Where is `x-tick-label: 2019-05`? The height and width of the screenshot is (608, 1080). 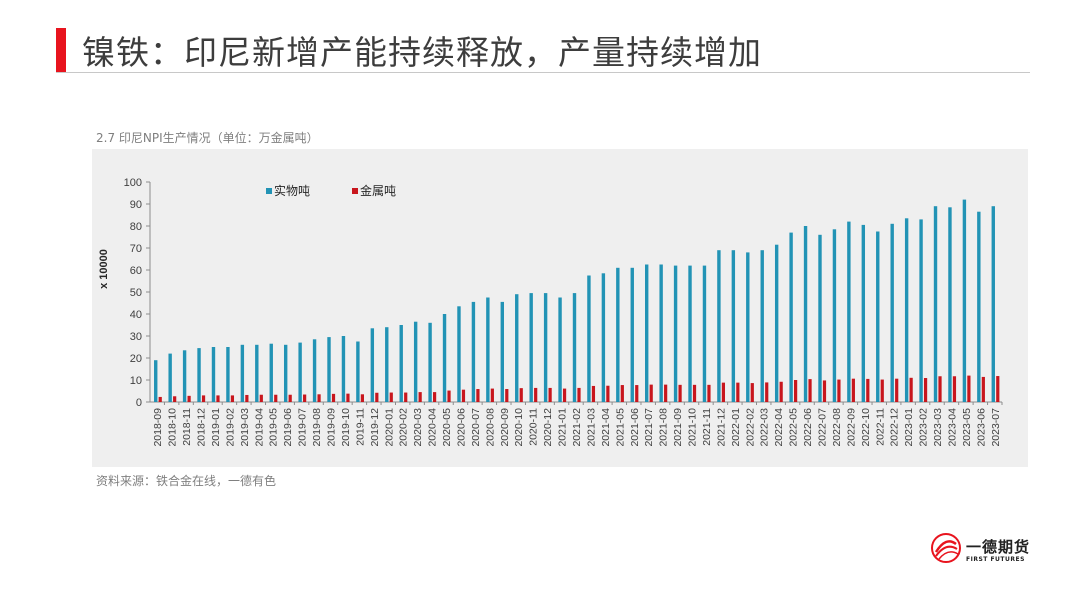 x-tick-label: 2019-05 is located at coordinates (274, 427).